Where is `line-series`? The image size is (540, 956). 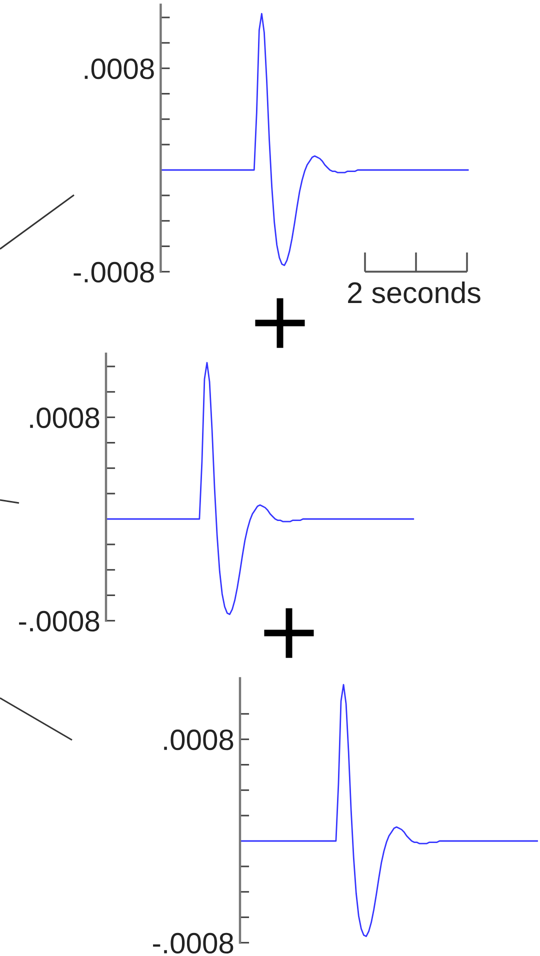 line-series is located at coordinates (389, 811).